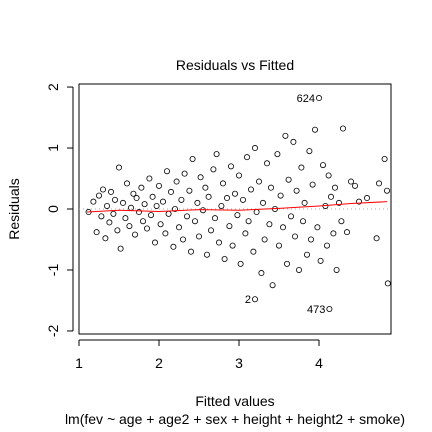 The width and height of the screenshot is (432, 432). I want to click on y-axis: -2 -1 0 1 2, so click(59, 210).